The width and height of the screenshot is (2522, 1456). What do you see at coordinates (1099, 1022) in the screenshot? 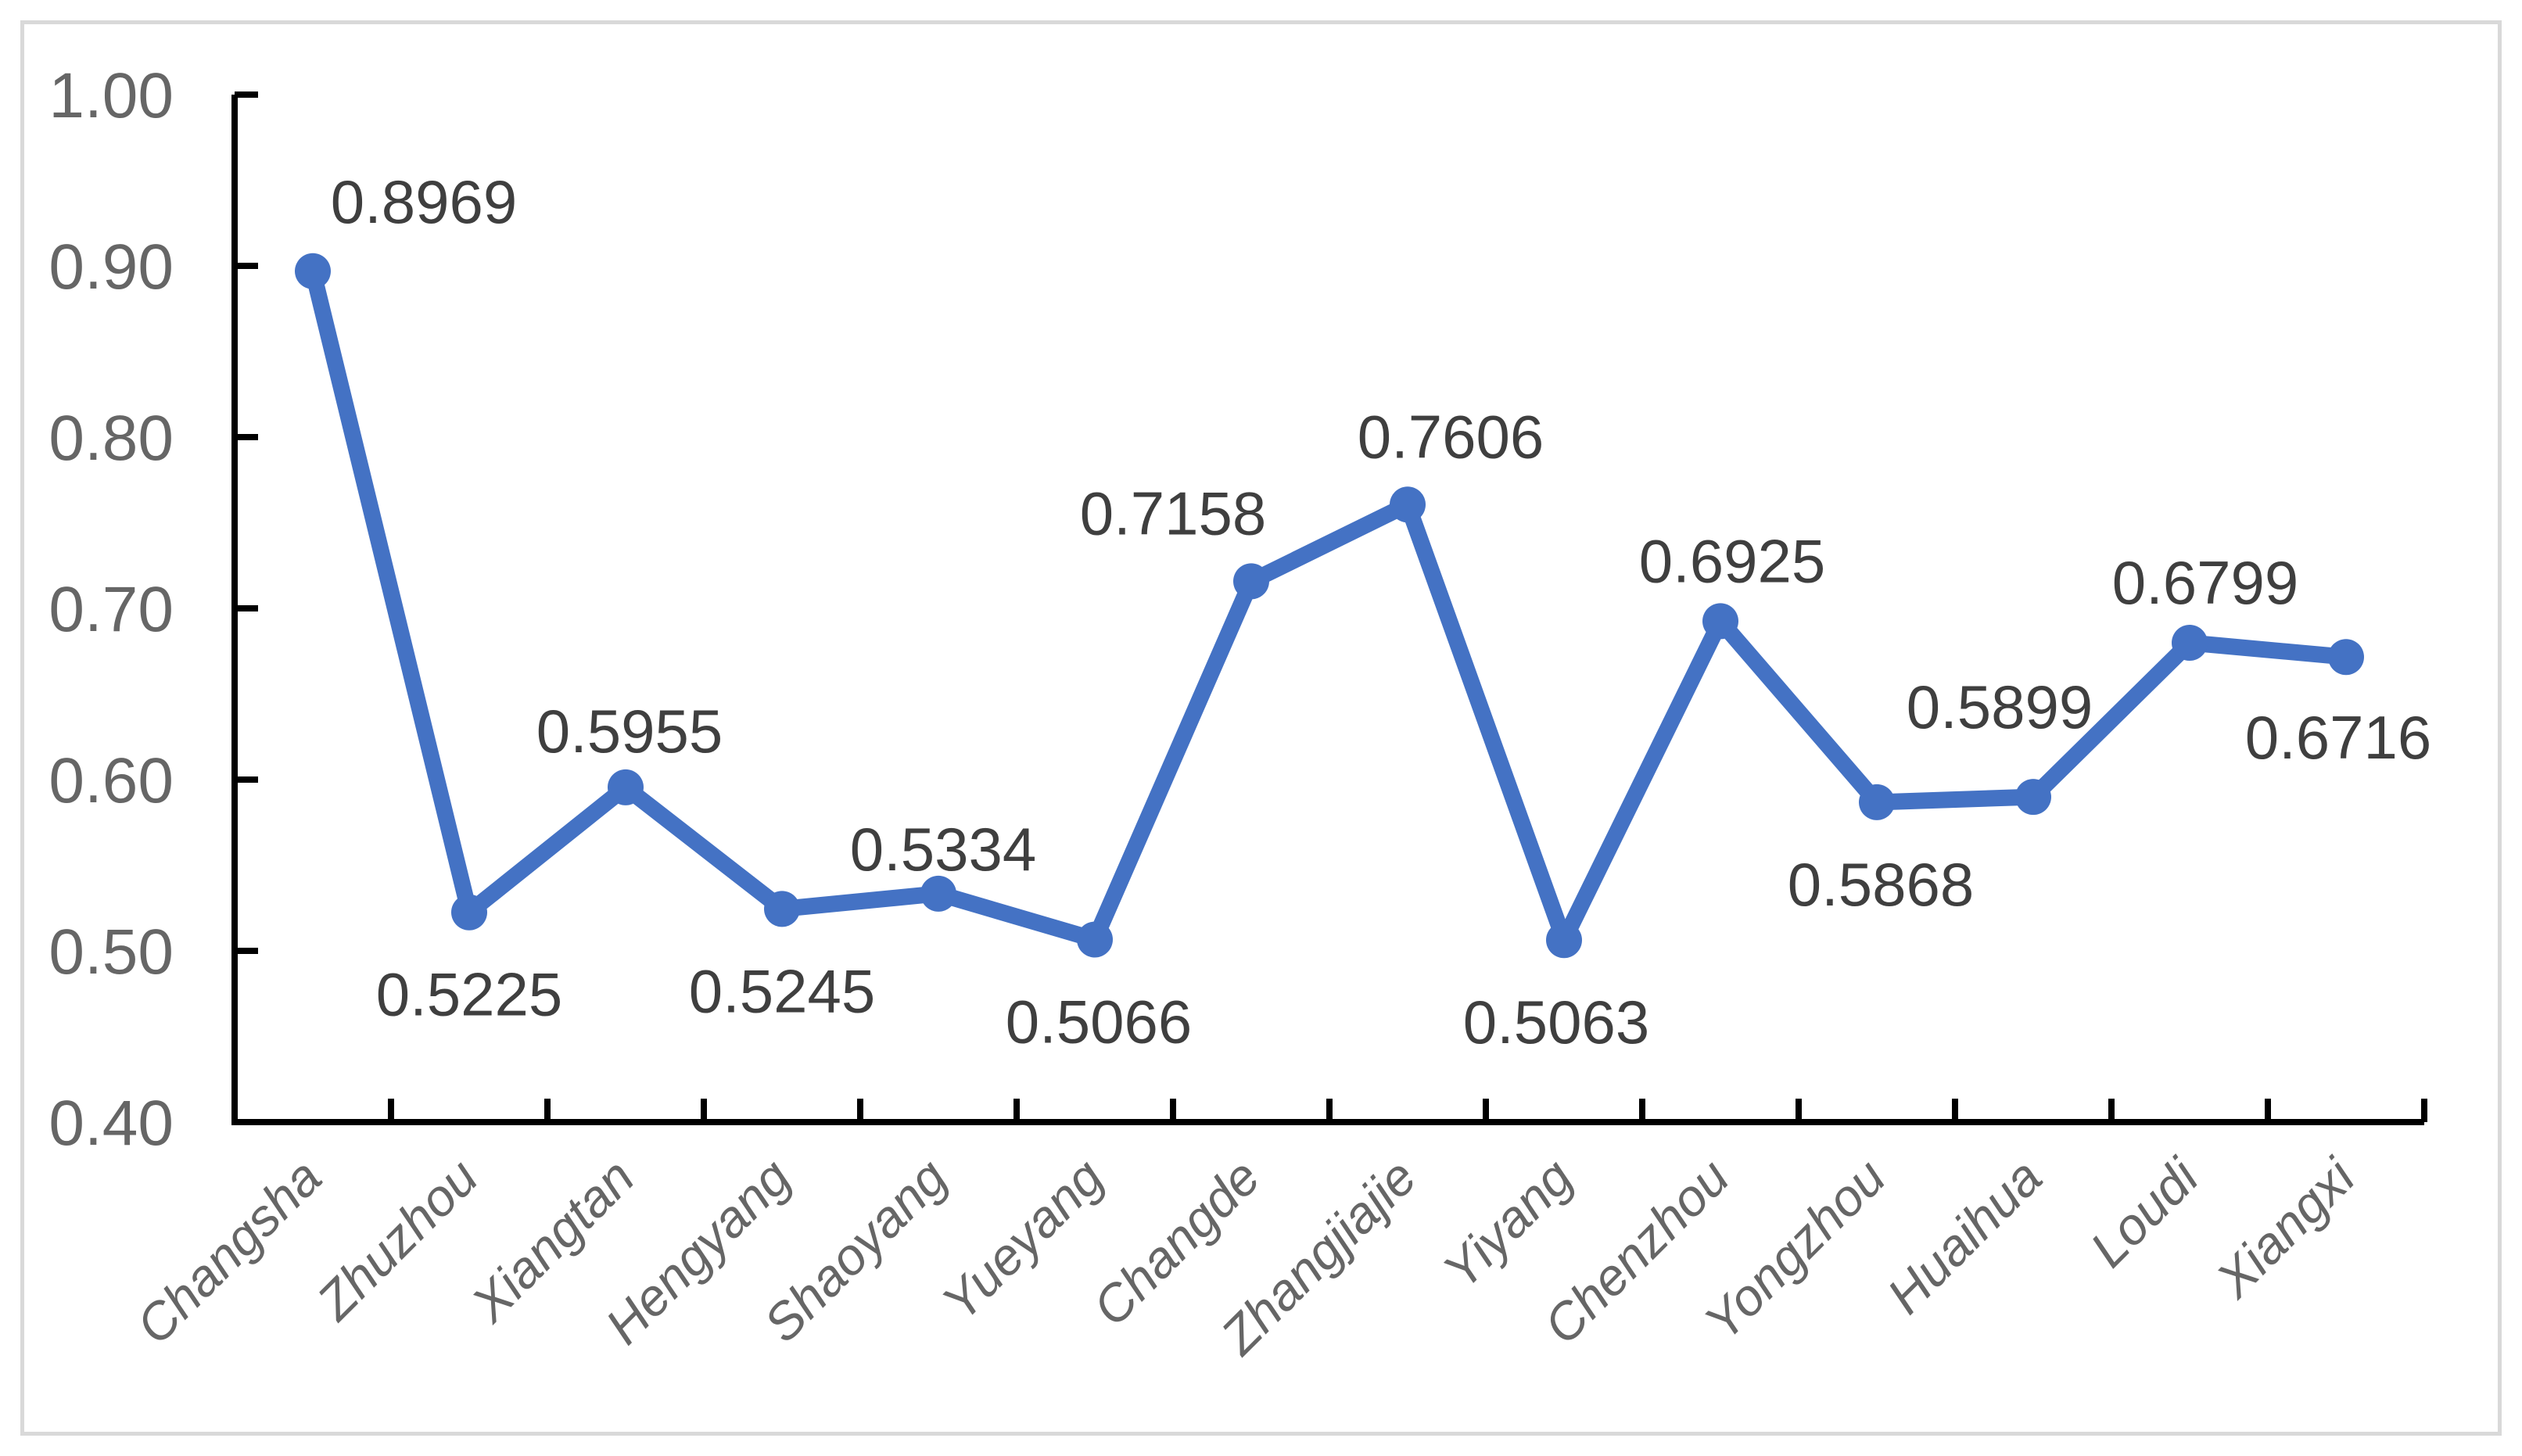
I see `data-point-label: 0.5066` at bounding box center [1099, 1022].